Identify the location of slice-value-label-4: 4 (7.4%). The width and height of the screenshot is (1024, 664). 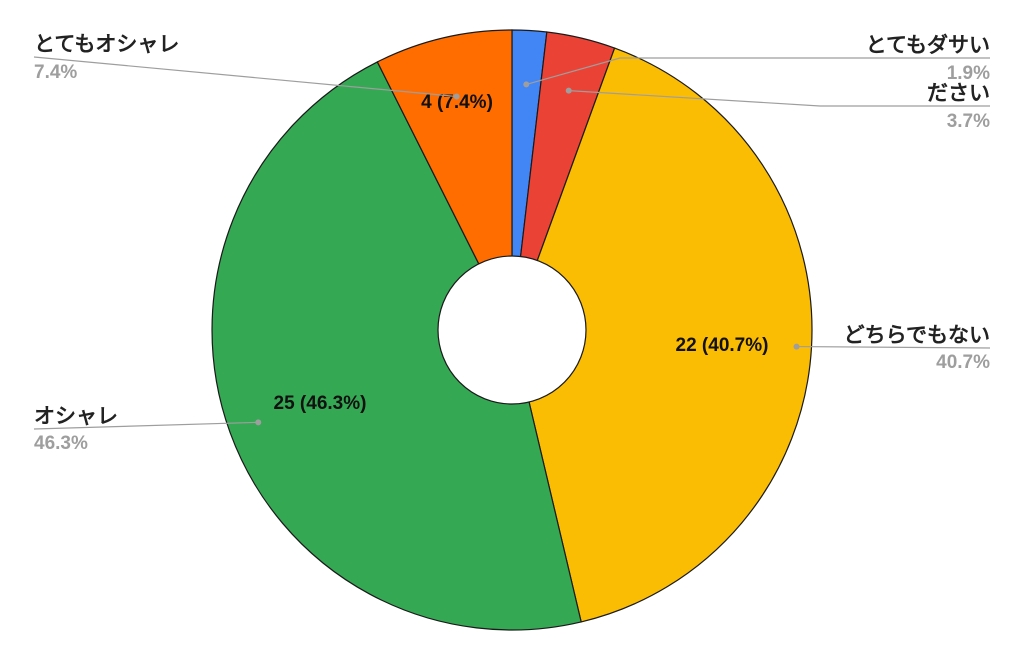
(457, 102).